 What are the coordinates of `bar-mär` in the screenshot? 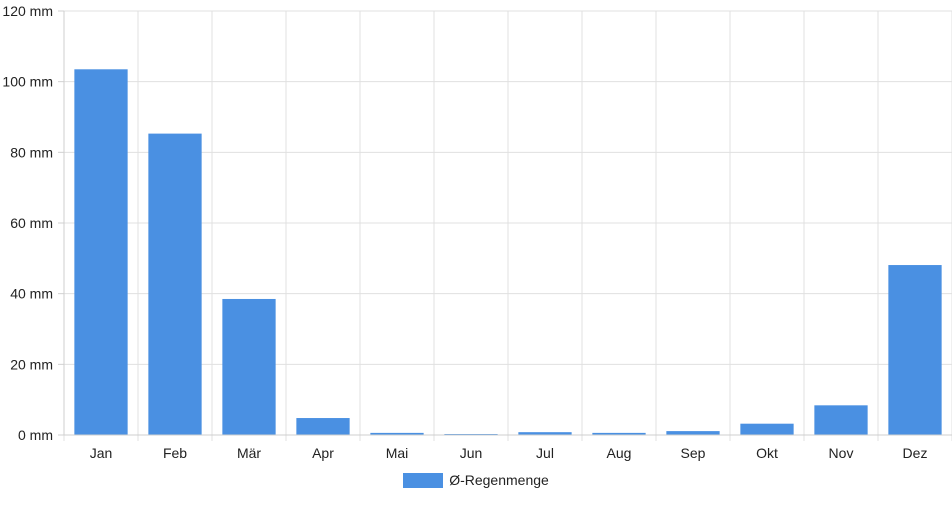 It's located at (249, 366).